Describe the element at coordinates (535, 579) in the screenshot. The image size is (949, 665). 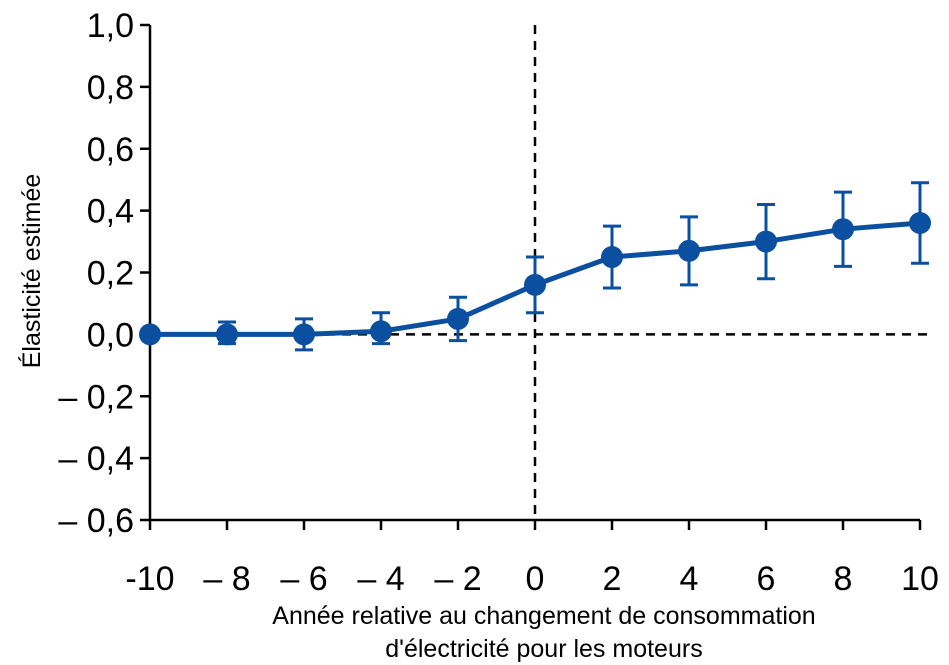
I see `x-tick-label: 0` at that location.